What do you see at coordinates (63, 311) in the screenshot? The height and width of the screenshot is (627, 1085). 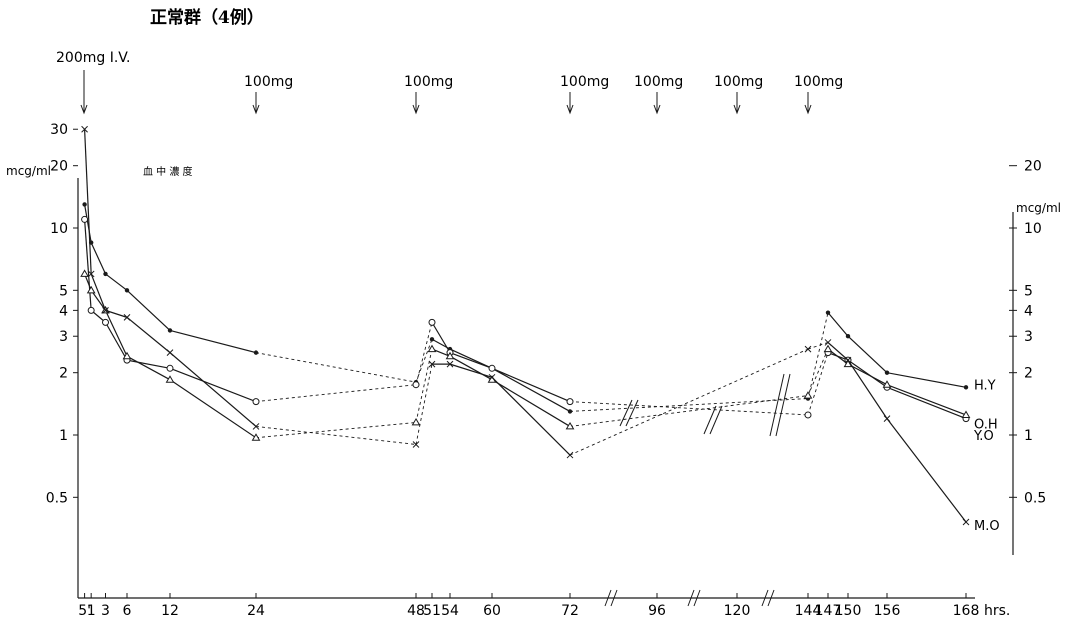 I see `left-y-tick-label: 4` at bounding box center [63, 311].